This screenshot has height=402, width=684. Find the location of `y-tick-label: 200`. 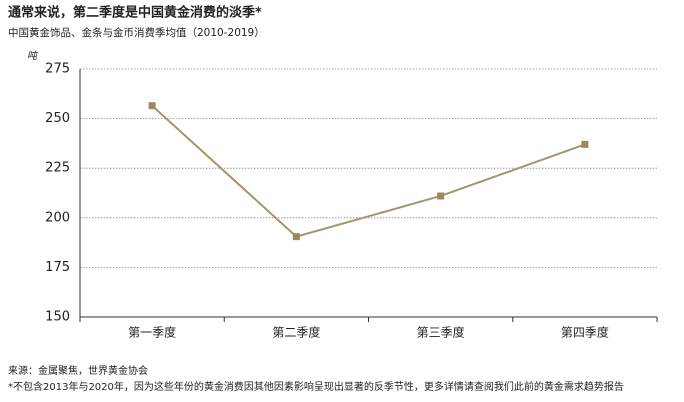

y-tick-label: 200 is located at coordinates (57, 217).